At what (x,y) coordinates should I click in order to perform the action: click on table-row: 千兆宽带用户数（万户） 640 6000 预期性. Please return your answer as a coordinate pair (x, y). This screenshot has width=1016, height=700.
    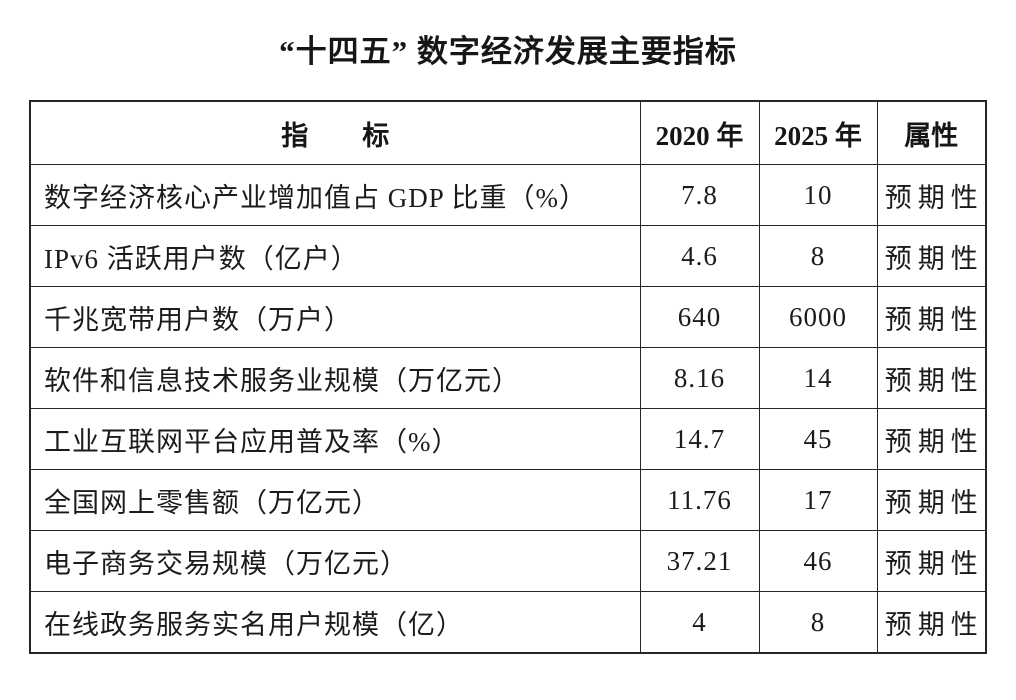
    Looking at the image, I should click on (508, 317).